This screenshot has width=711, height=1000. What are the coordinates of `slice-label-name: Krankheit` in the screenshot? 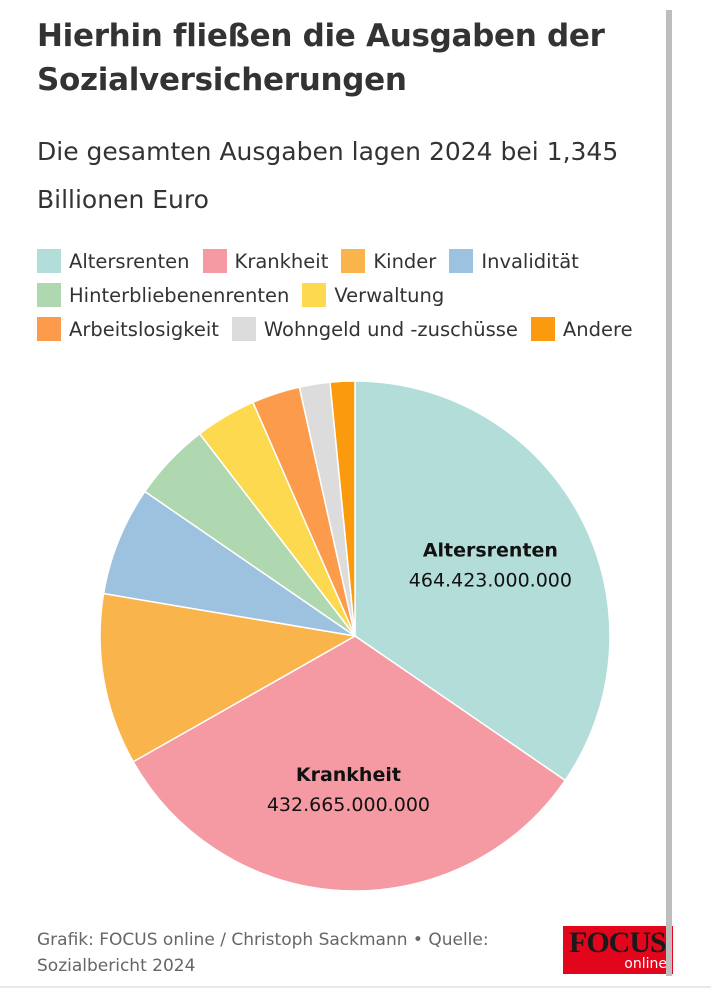 It's located at (348, 775).